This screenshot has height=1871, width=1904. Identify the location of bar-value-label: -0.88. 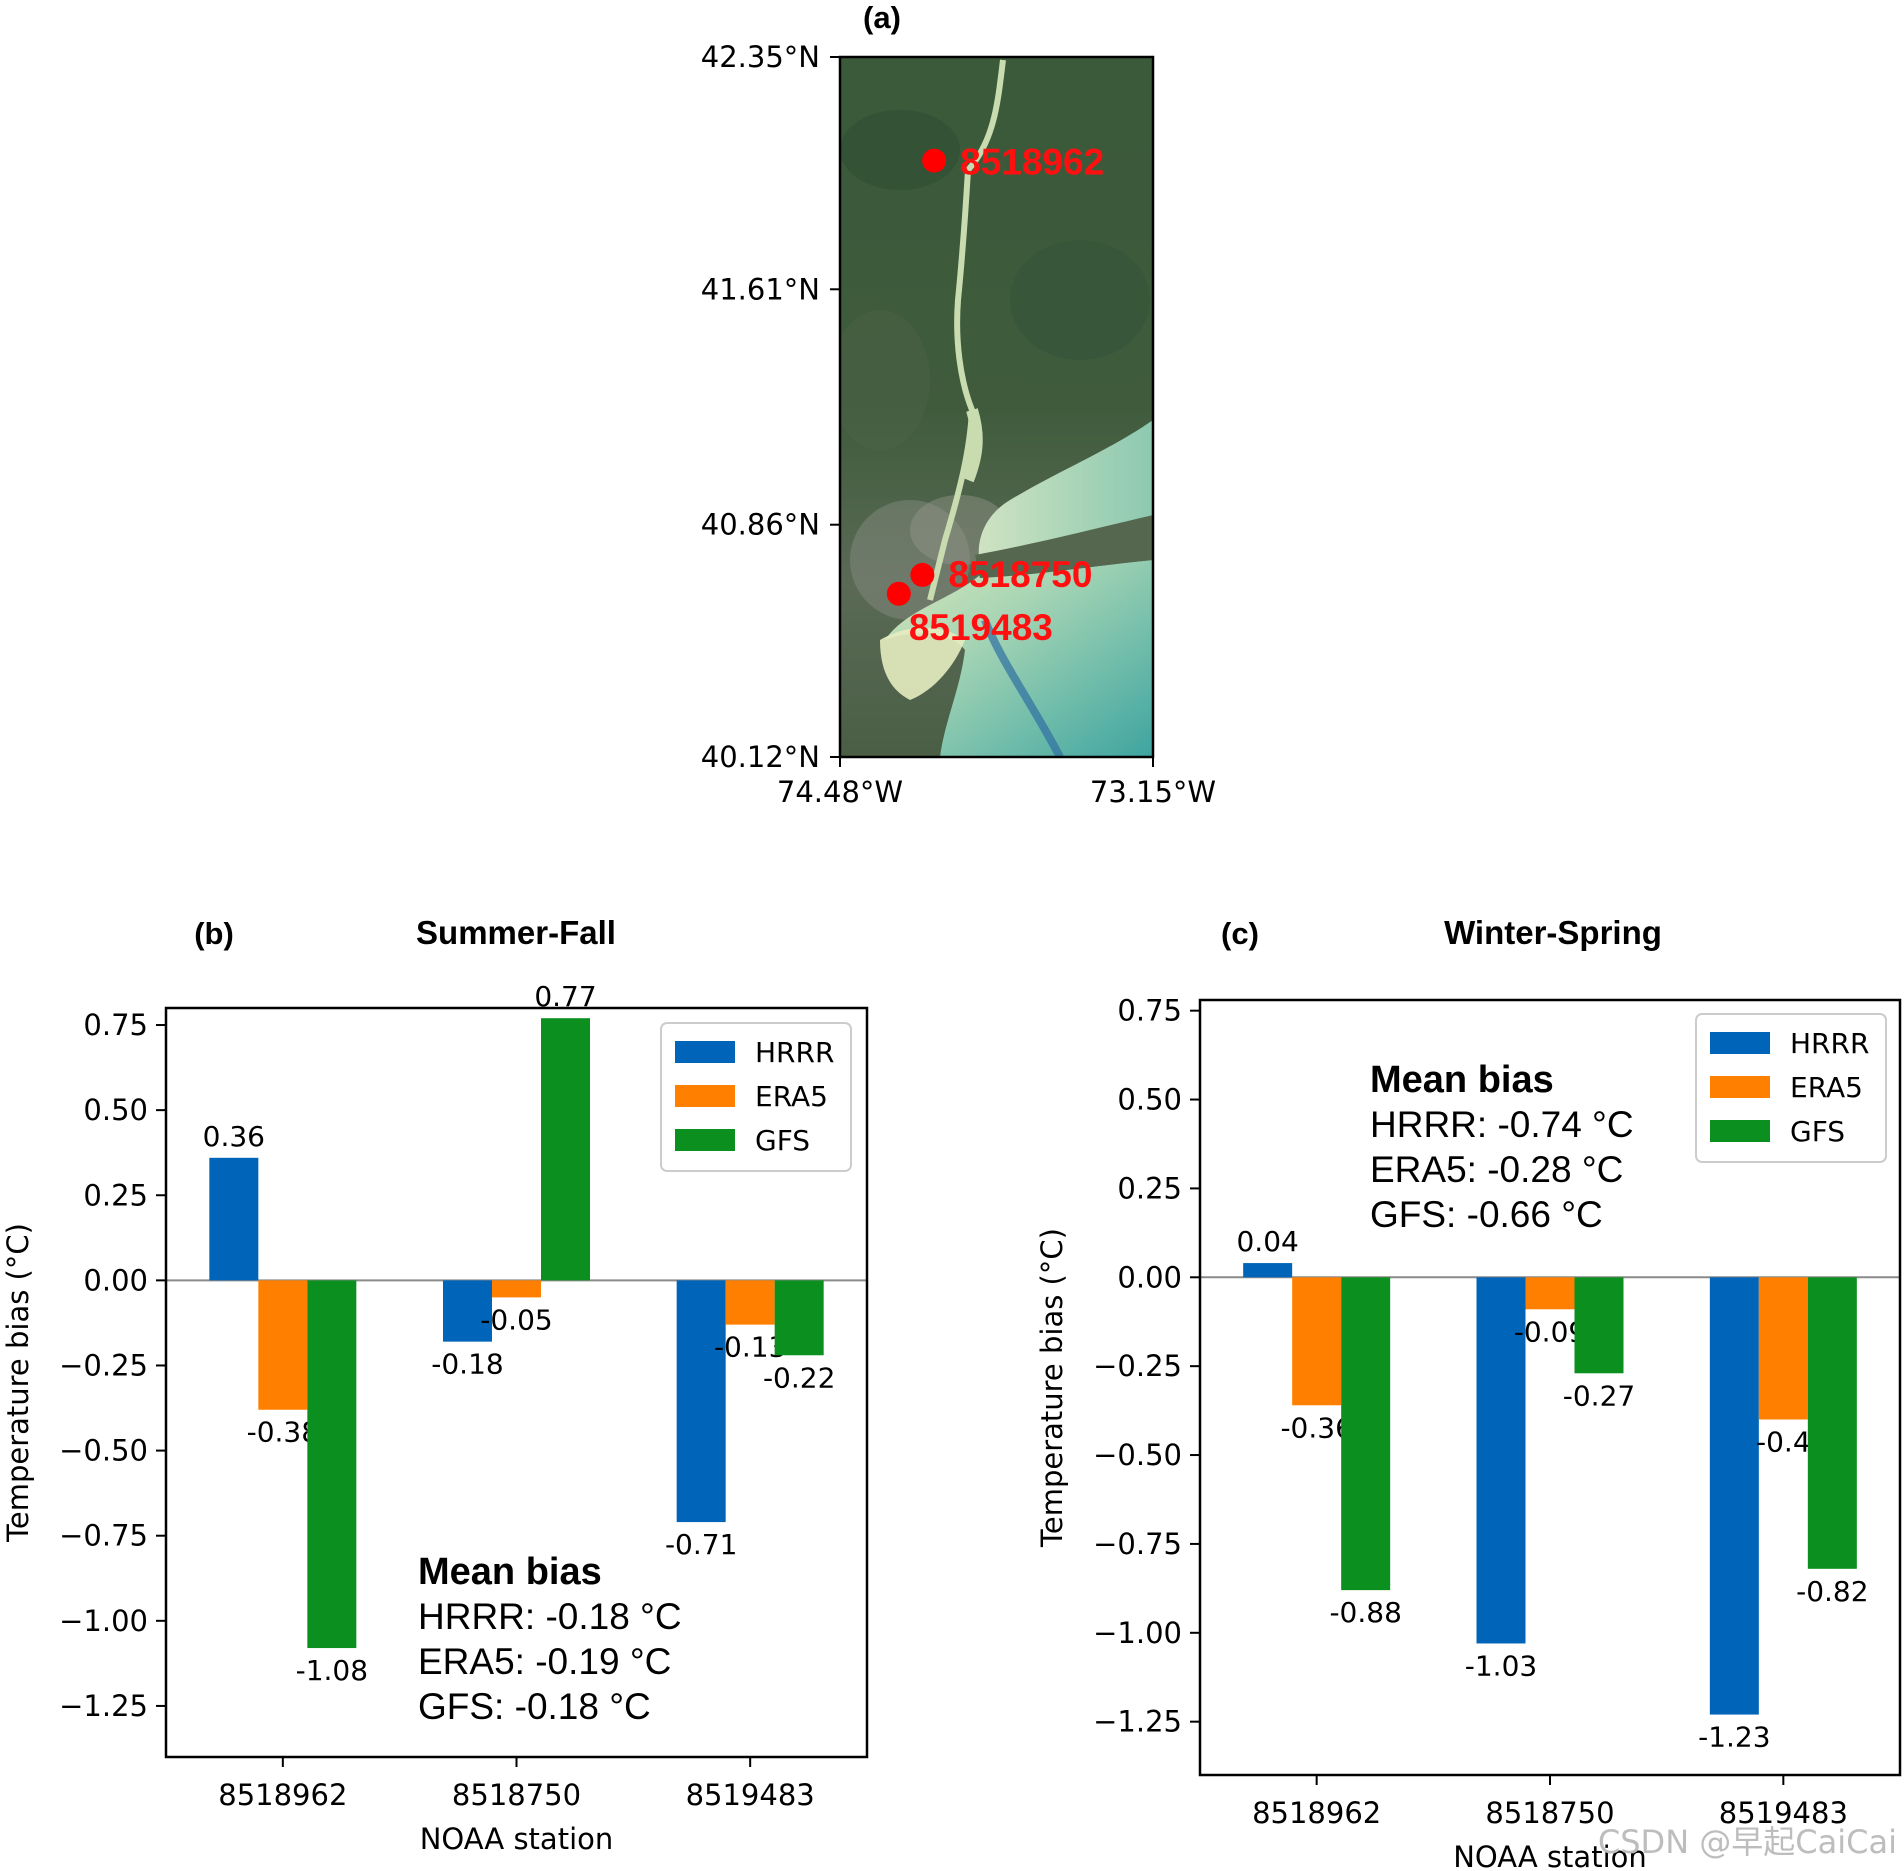
(1365, 1612).